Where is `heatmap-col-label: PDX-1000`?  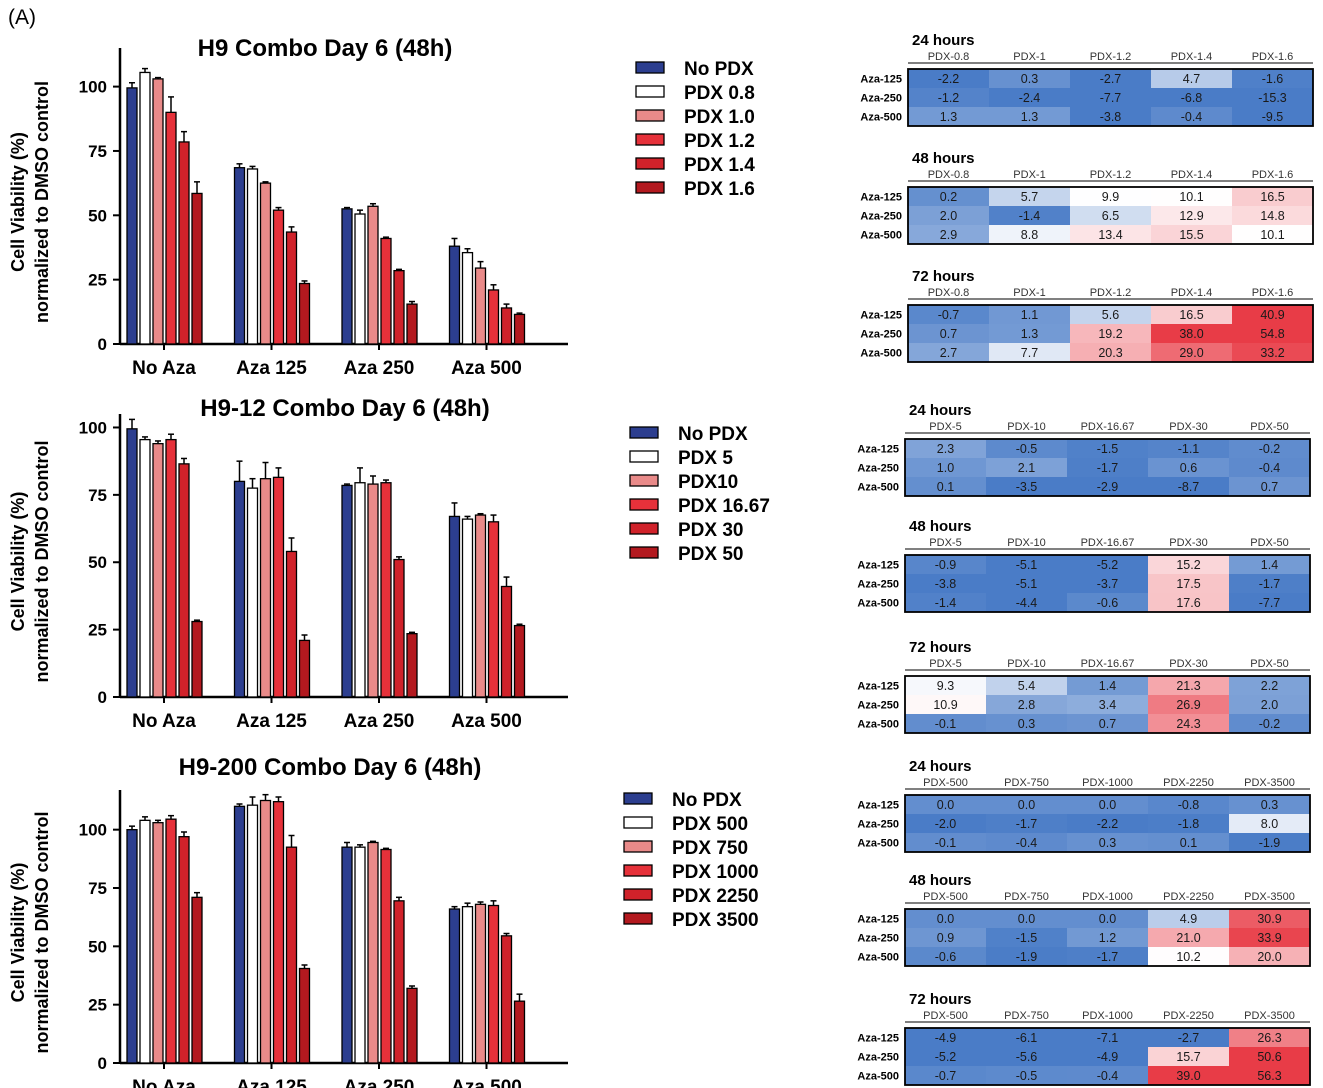 heatmap-col-label: PDX-1000 is located at coordinates (1107, 1016).